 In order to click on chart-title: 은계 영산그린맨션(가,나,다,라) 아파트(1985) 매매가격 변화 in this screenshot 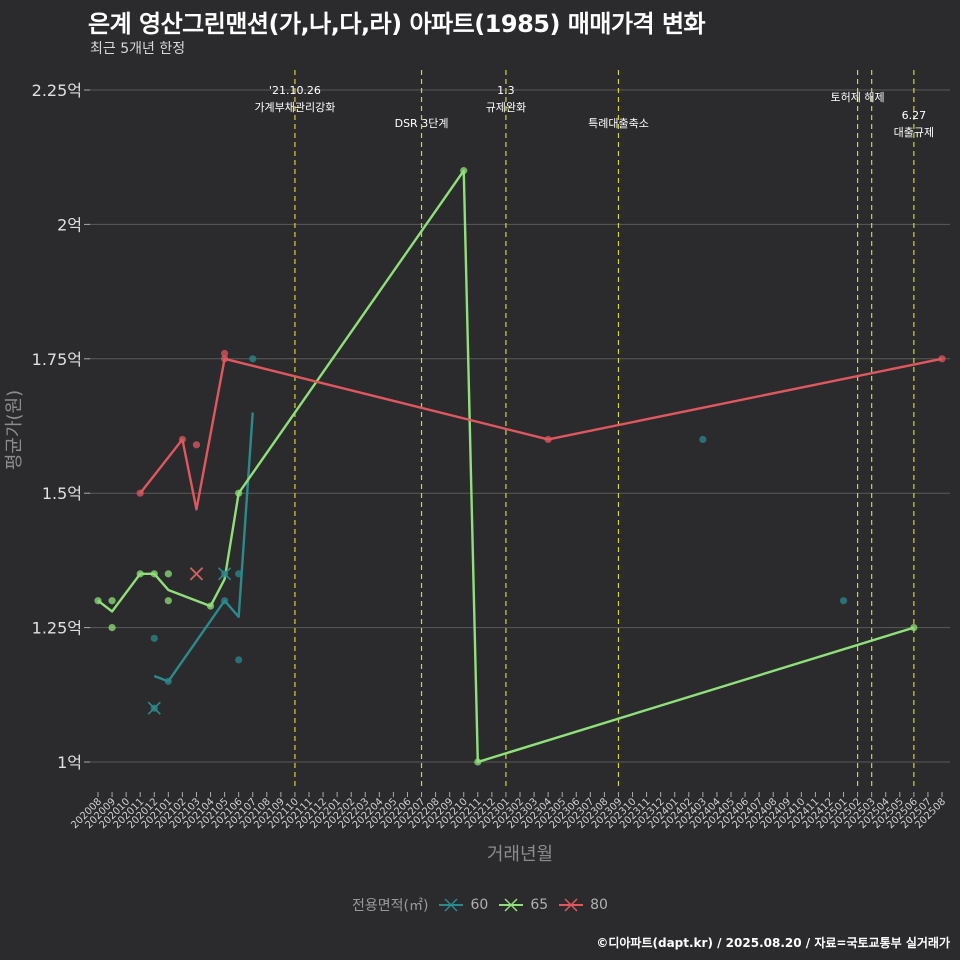, I will do `click(397, 24)`.